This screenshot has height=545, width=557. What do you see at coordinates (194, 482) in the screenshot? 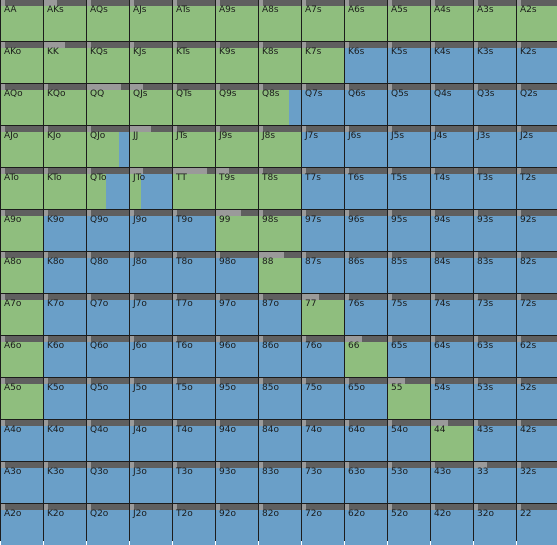
I see `hand-cell-t3o: T3o` at bounding box center [194, 482].